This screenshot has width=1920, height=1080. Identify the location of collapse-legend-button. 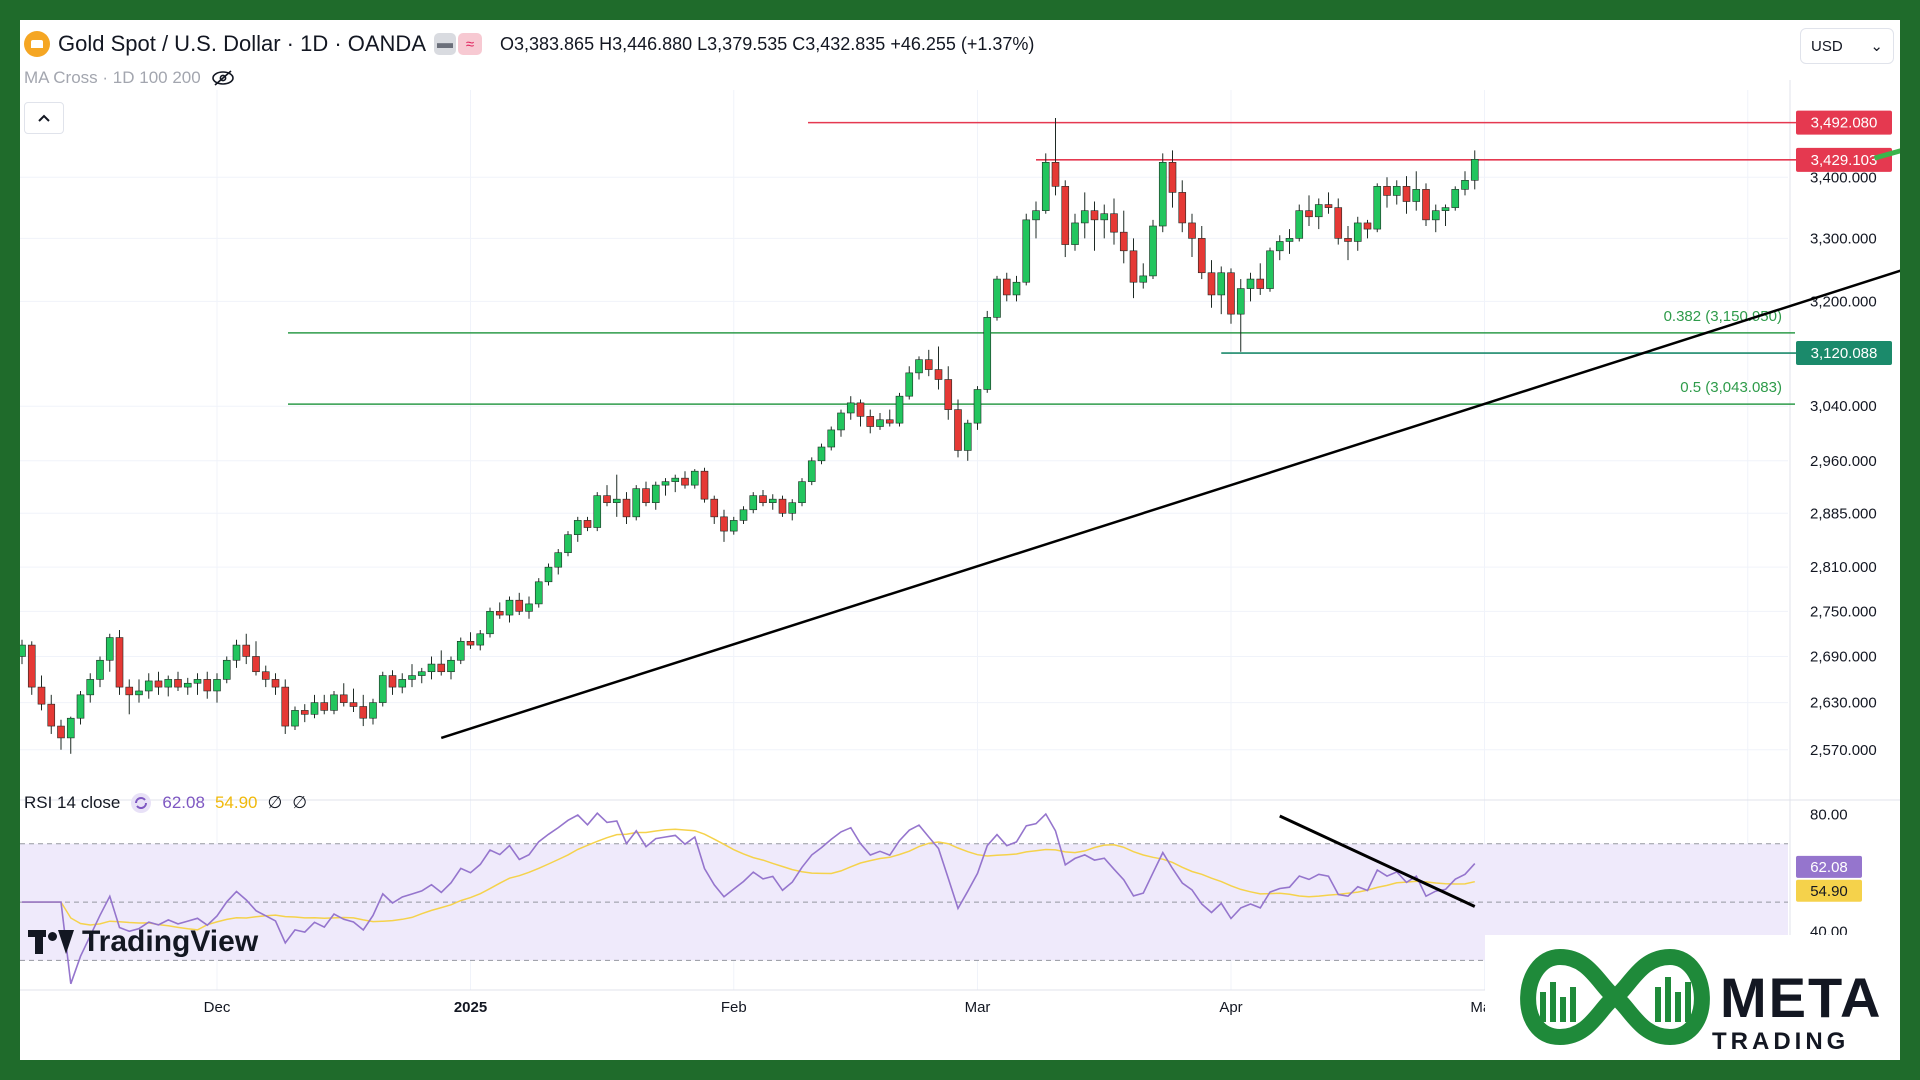
(44, 118).